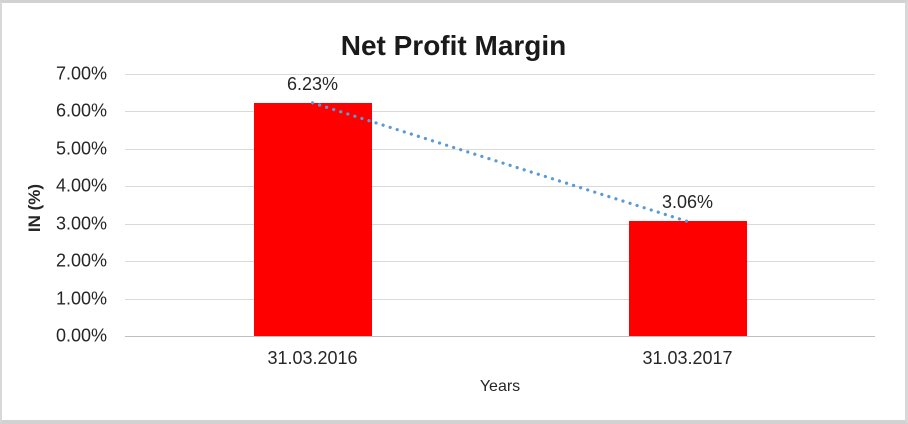  What do you see at coordinates (34, 208) in the screenshot?
I see `y-axis-title: IN (%)` at bounding box center [34, 208].